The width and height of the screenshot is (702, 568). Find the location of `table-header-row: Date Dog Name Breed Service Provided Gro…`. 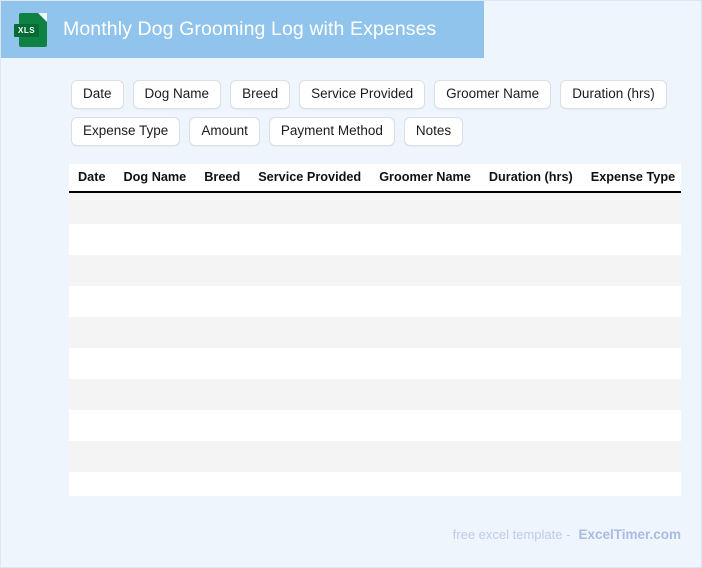

table-header-row: Date Dog Name Breed Service Provided Gro… is located at coordinates (375, 178).